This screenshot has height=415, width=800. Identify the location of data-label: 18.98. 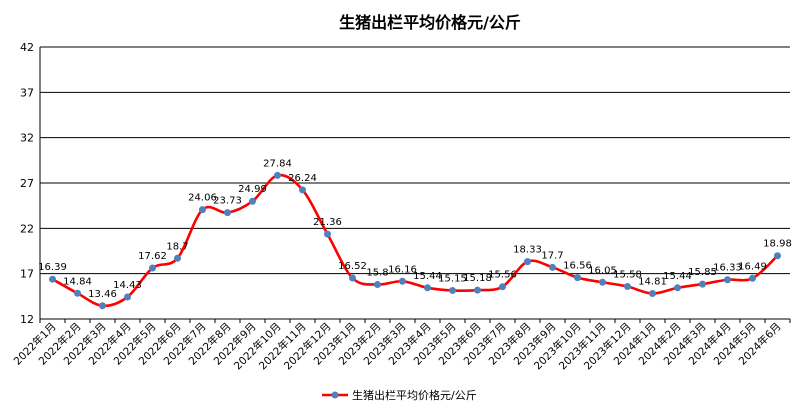
(777, 244).